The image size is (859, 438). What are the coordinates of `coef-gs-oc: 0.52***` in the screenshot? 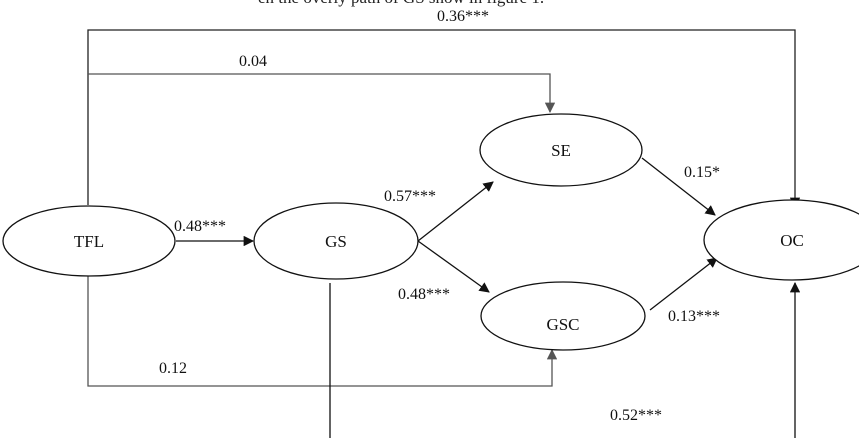 It's located at (636, 415).